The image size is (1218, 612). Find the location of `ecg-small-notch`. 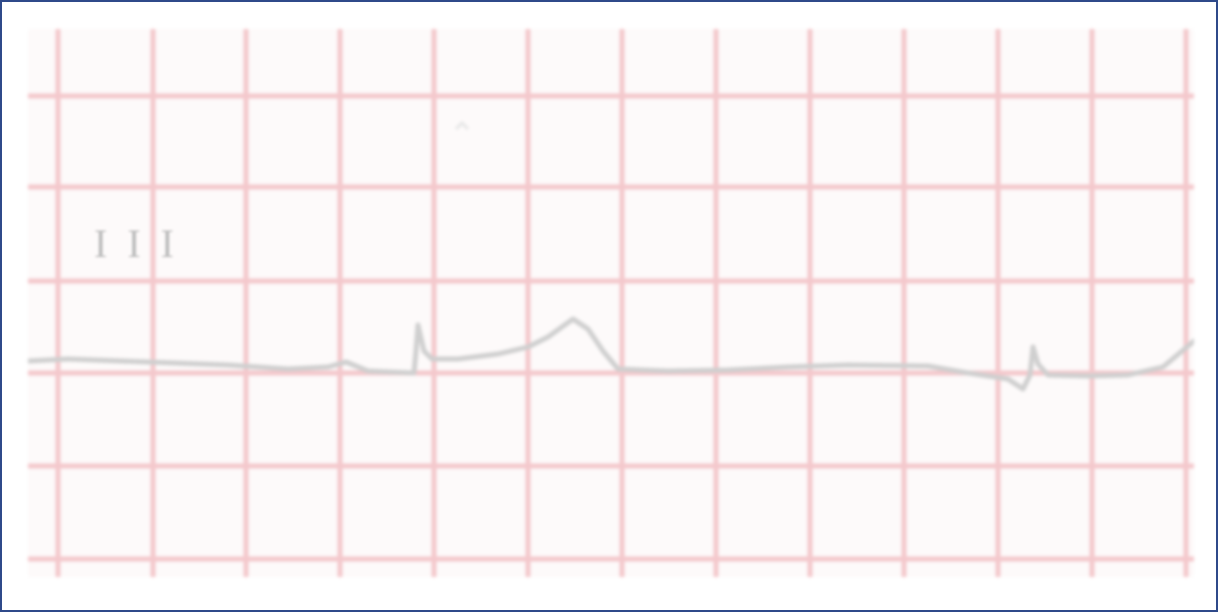

ecg-small-notch is located at coordinates (462, 125).